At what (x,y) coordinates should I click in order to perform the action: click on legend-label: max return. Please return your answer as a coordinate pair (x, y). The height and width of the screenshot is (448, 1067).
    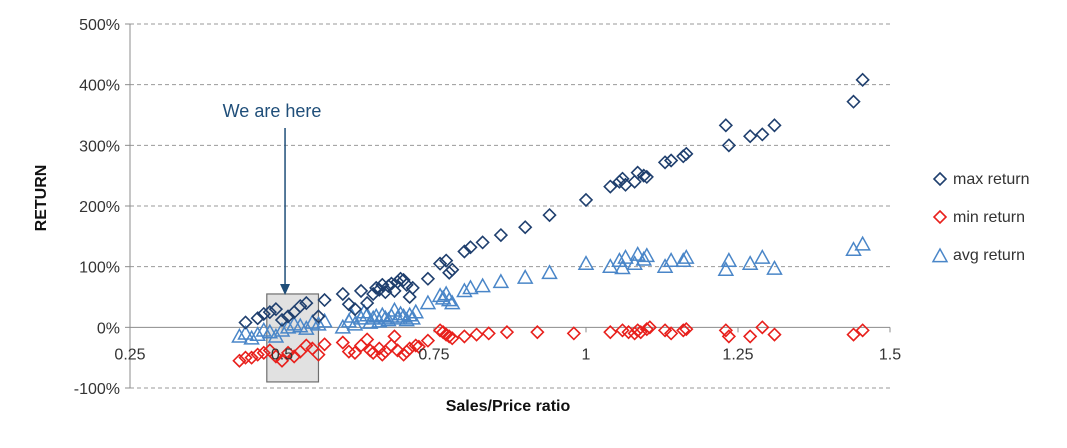
    Looking at the image, I should click on (991, 179).